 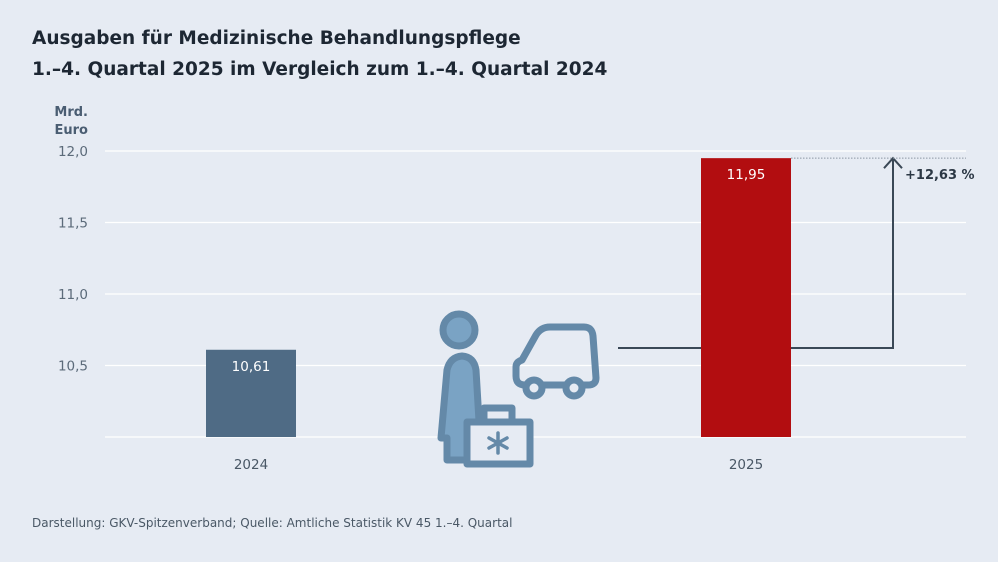 I want to click on y-tick-label: 12,0, so click(x=73, y=152).